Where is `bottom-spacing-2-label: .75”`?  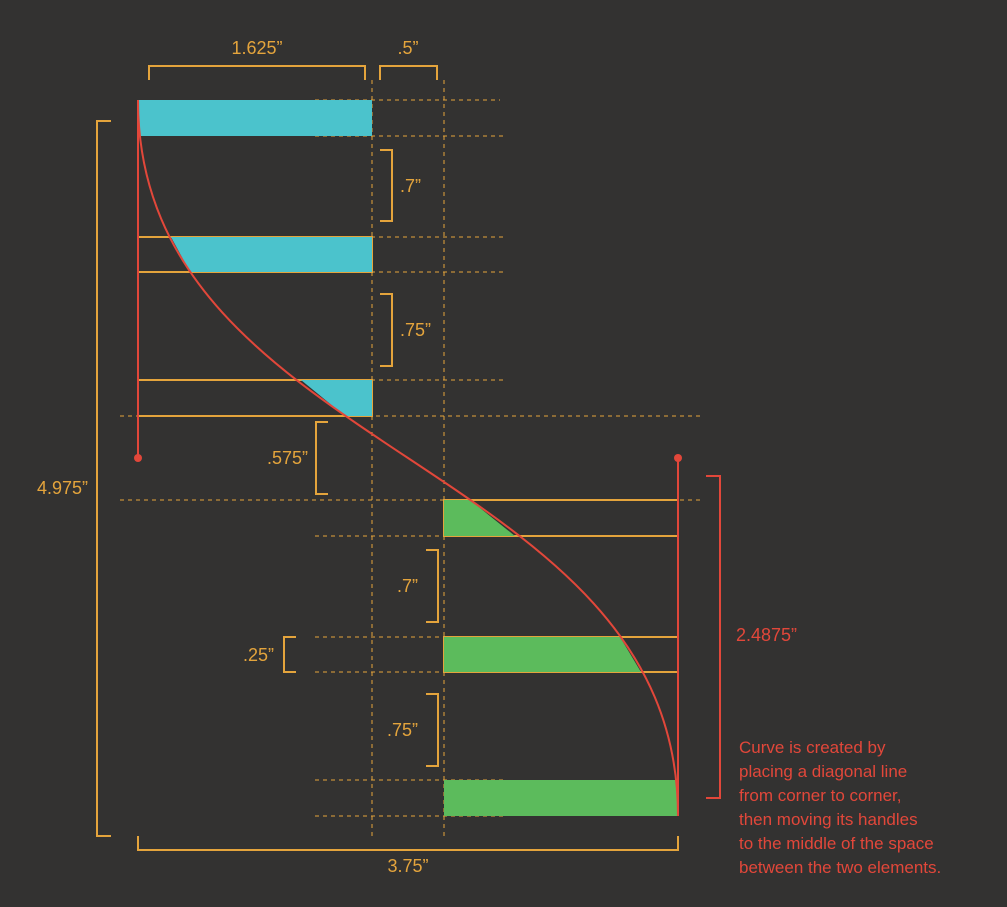
bottom-spacing-2-label: .75” is located at coordinates (402, 730).